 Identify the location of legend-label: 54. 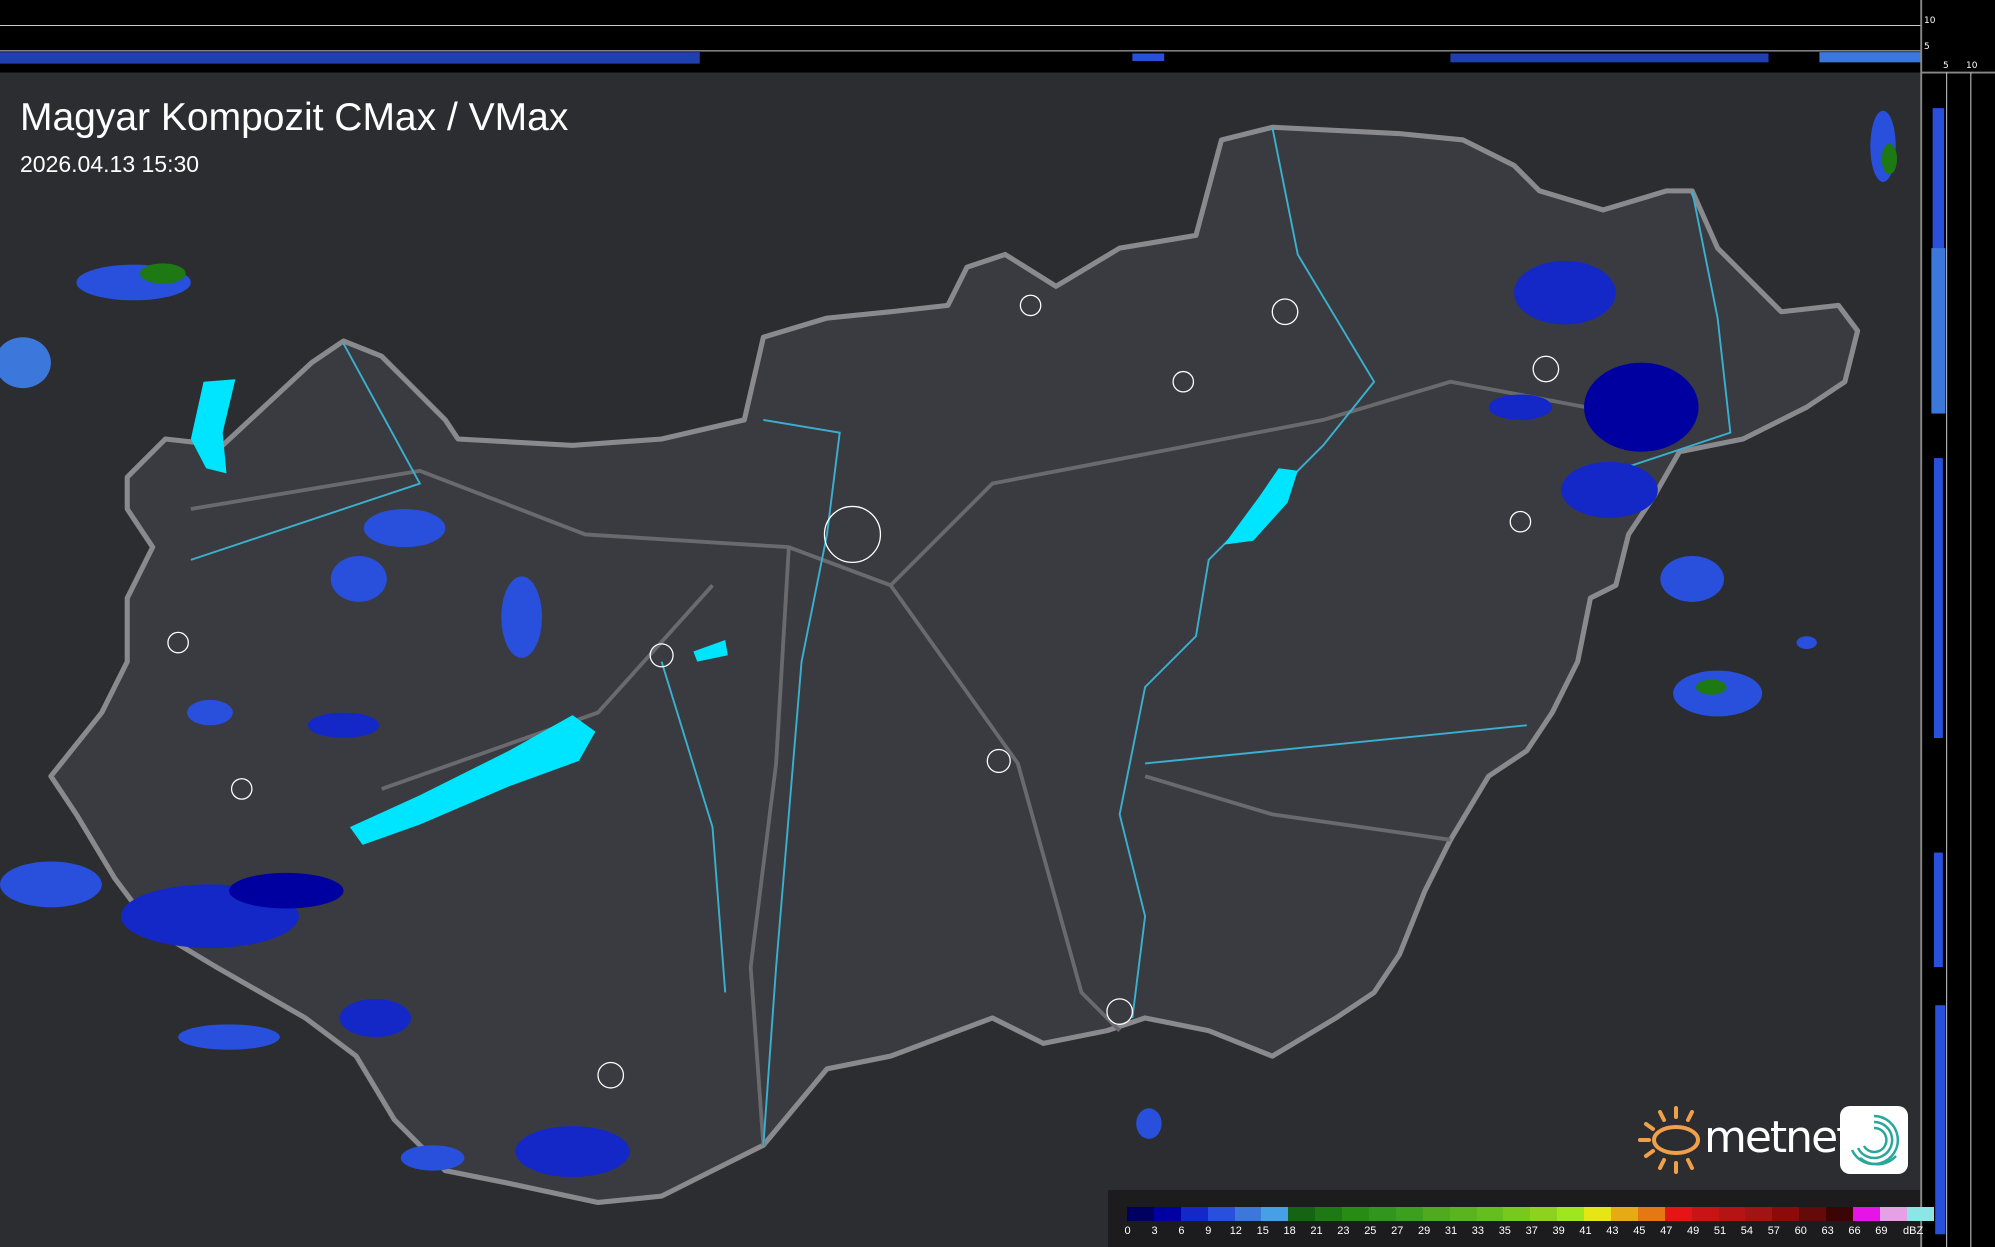
(1747, 1231).